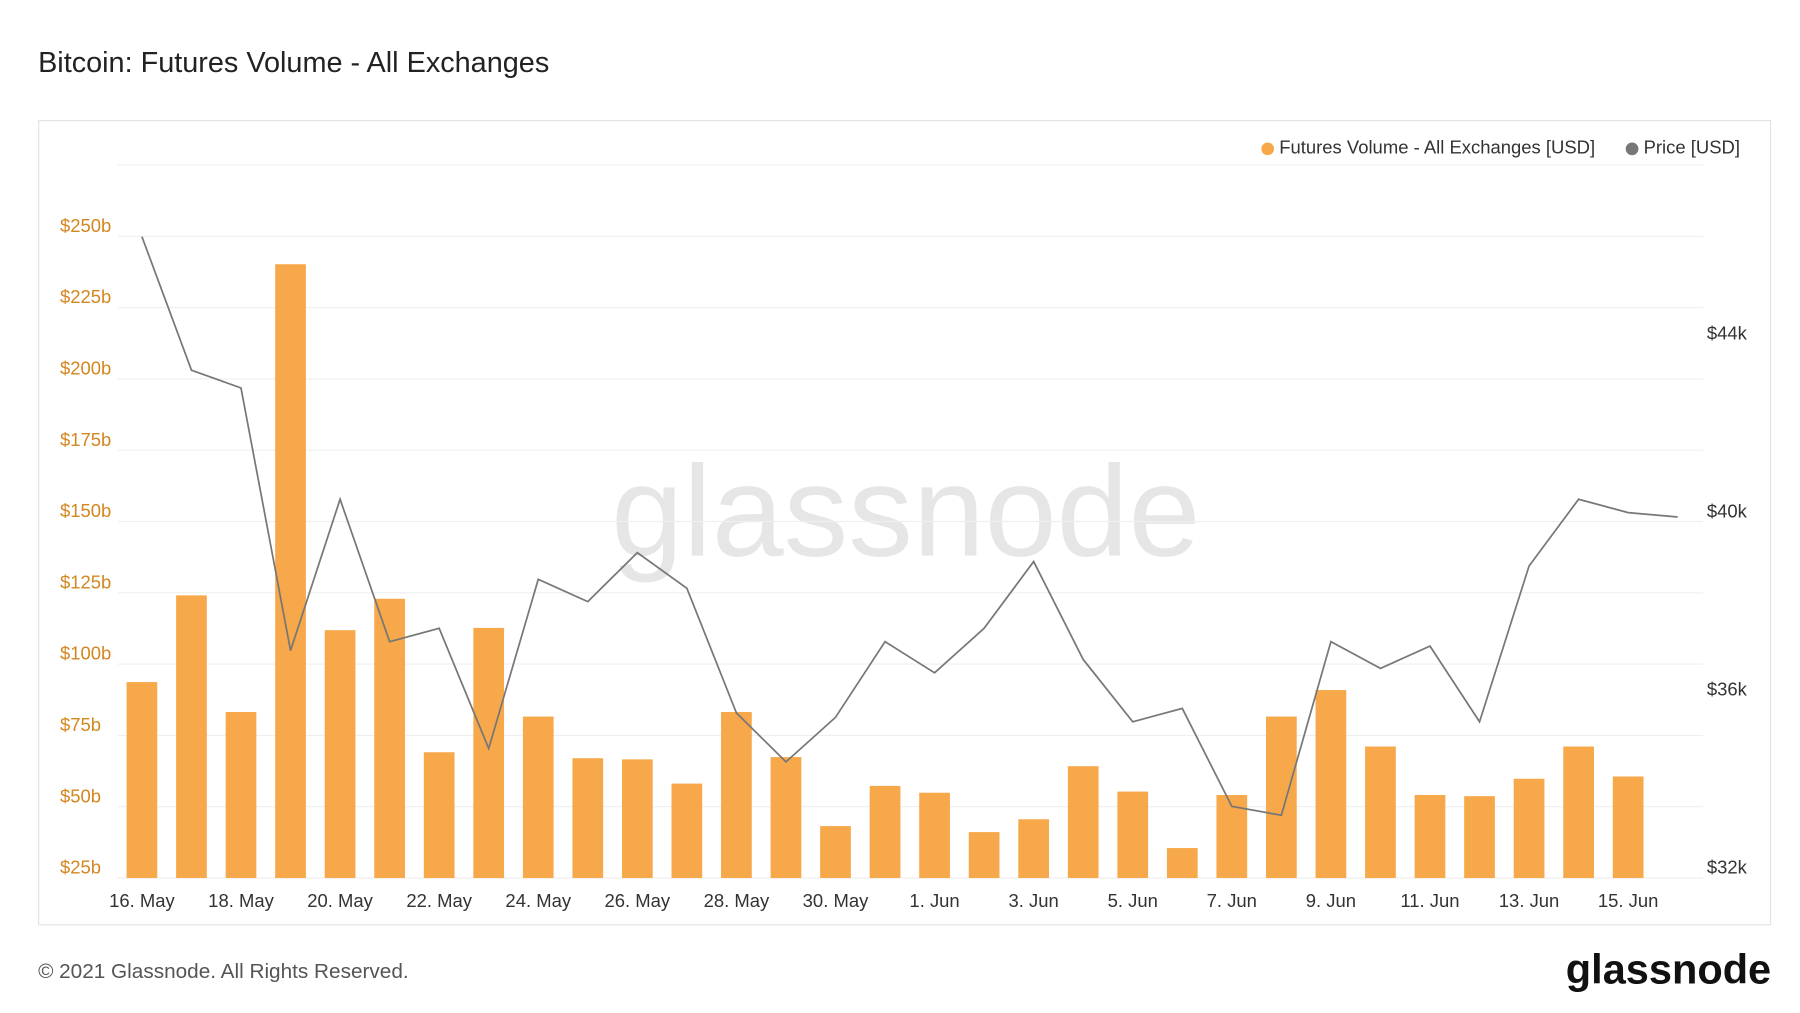  Describe the element at coordinates (1133, 900) in the screenshot. I see `x-tick-label: 5. Jun` at that location.